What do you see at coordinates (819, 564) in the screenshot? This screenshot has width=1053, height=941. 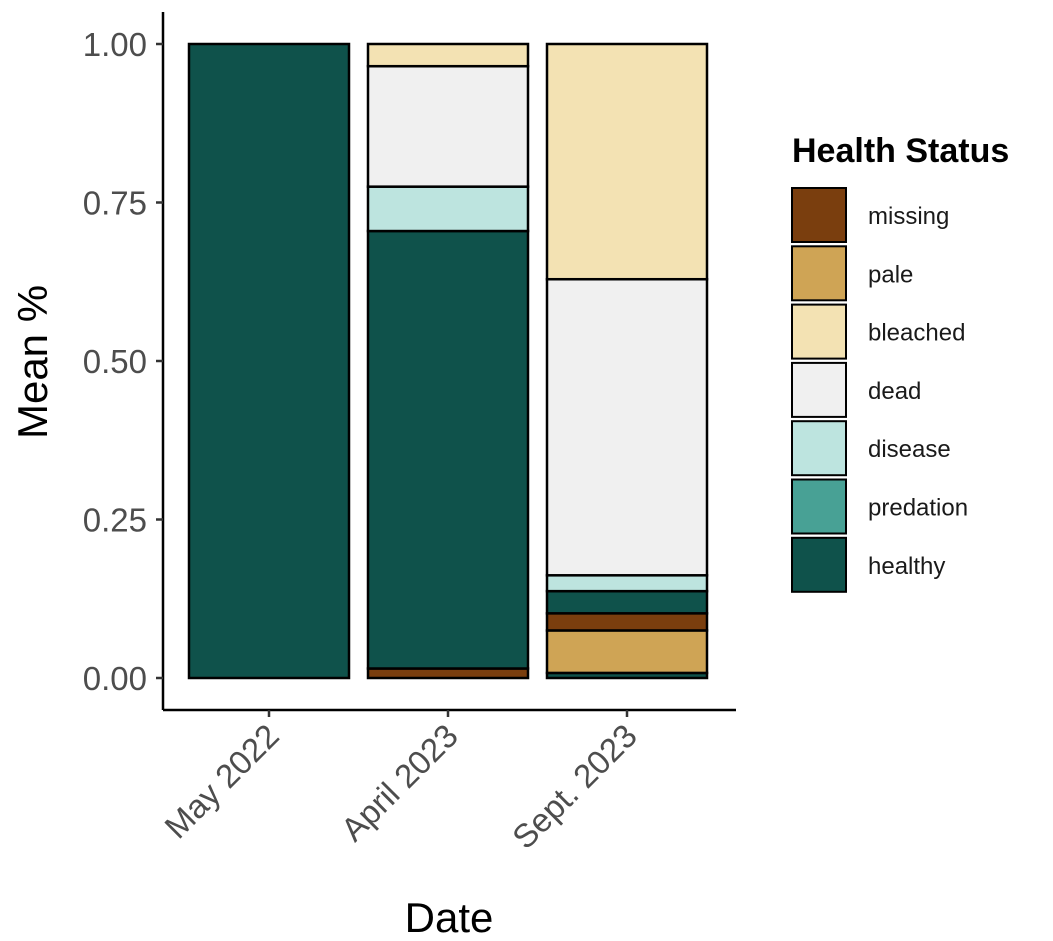 I see `legend-swatch-healthy` at bounding box center [819, 564].